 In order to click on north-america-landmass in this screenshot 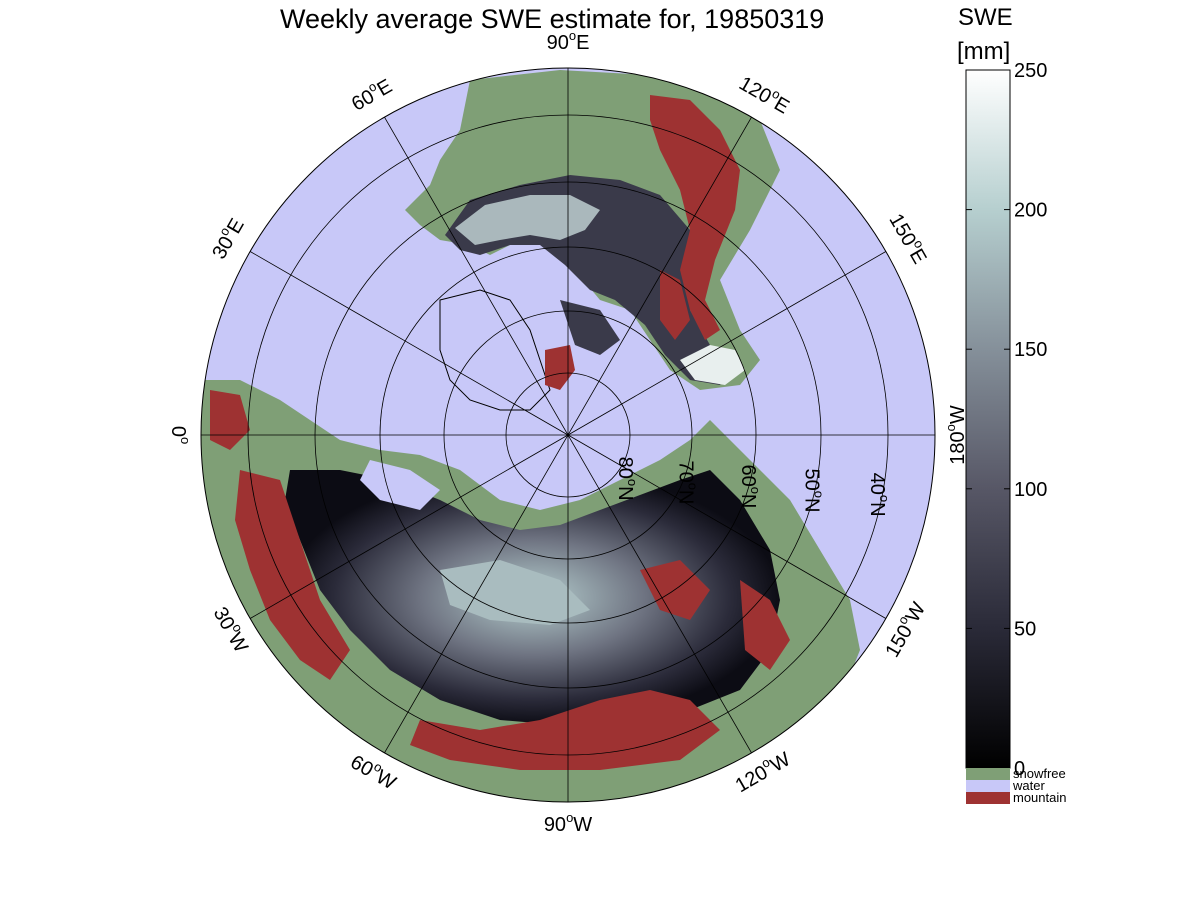, I will do `click(592, 230)`.